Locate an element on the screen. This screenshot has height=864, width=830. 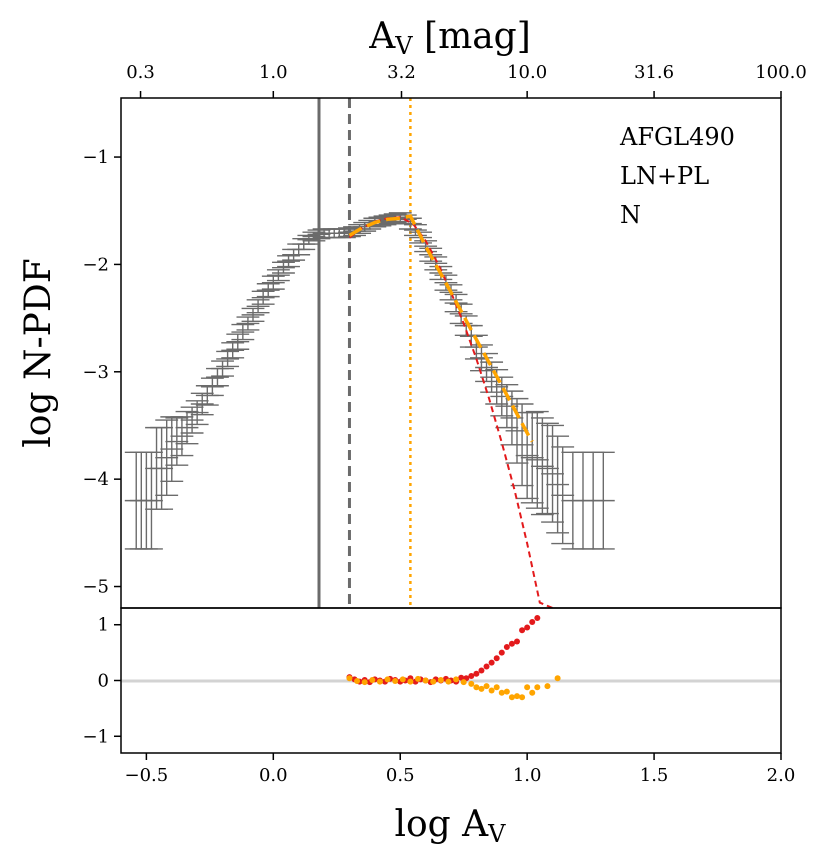
top-tick-label: 31.6 is located at coordinates (654, 72).